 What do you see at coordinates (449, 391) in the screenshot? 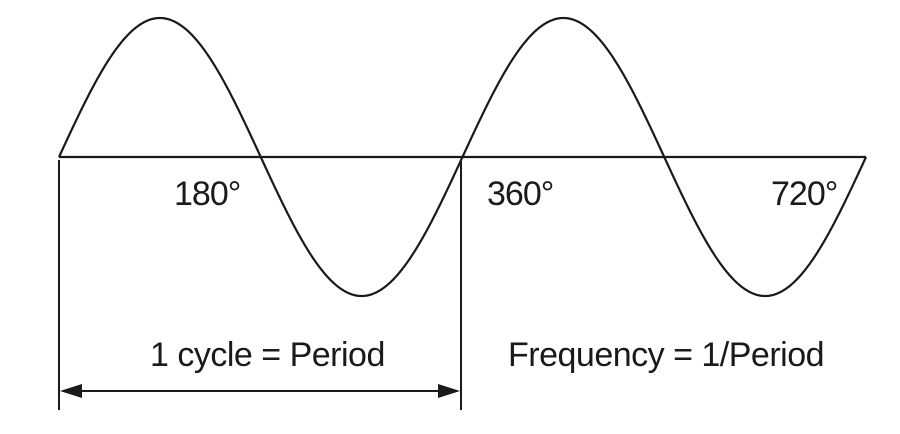
I see `period-arrow-right-head` at bounding box center [449, 391].